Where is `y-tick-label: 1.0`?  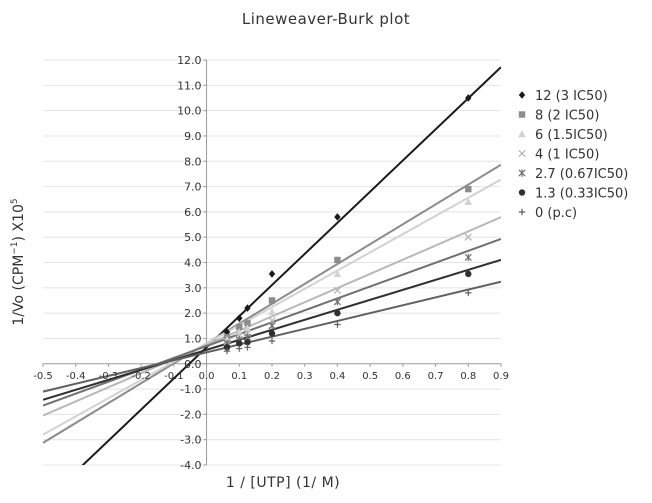
y-tick-label: 1.0 is located at coordinates (193, 338).